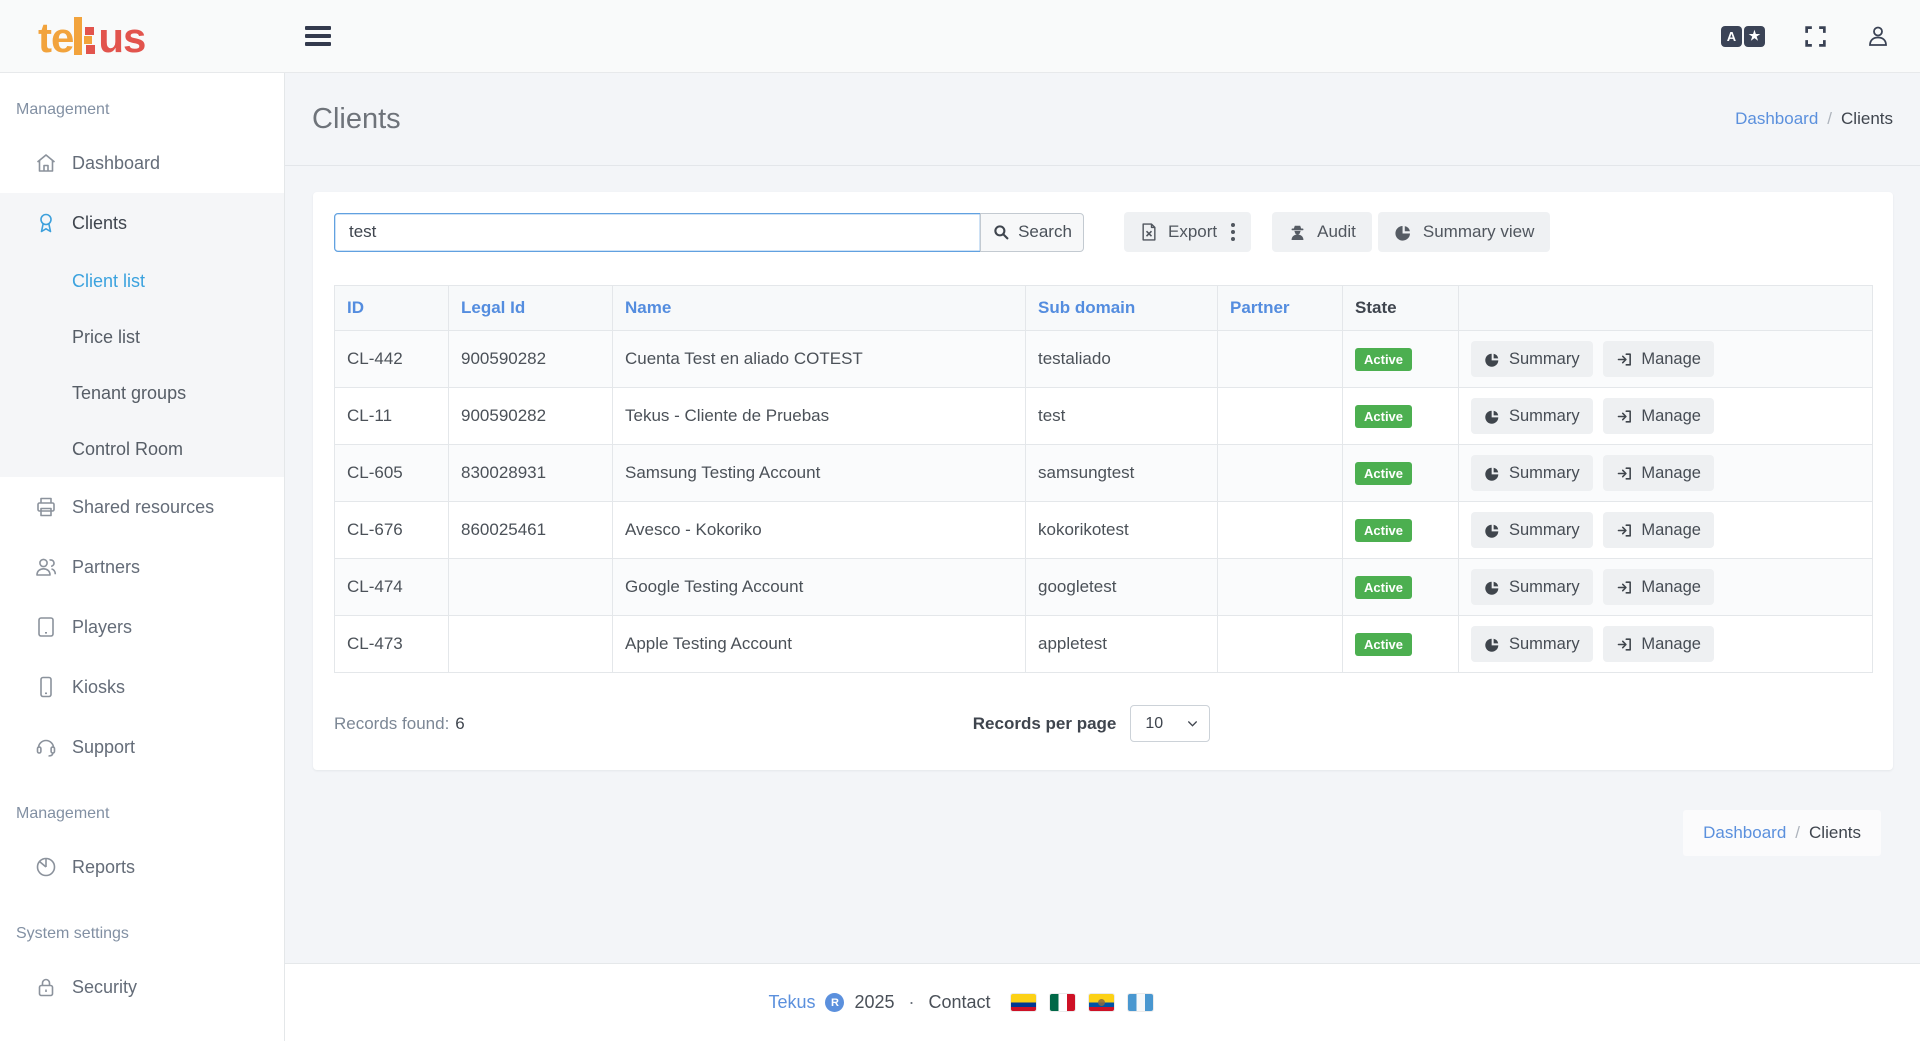  I want to click on guatemala-flag-icon, so click(1140, 1002).